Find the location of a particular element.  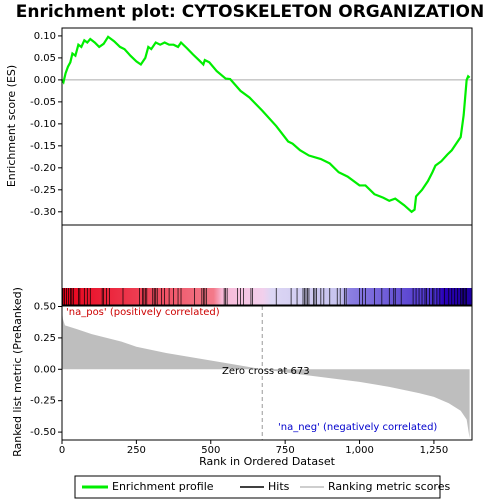

legend-label: Hits is located at coordinates (279, 486).